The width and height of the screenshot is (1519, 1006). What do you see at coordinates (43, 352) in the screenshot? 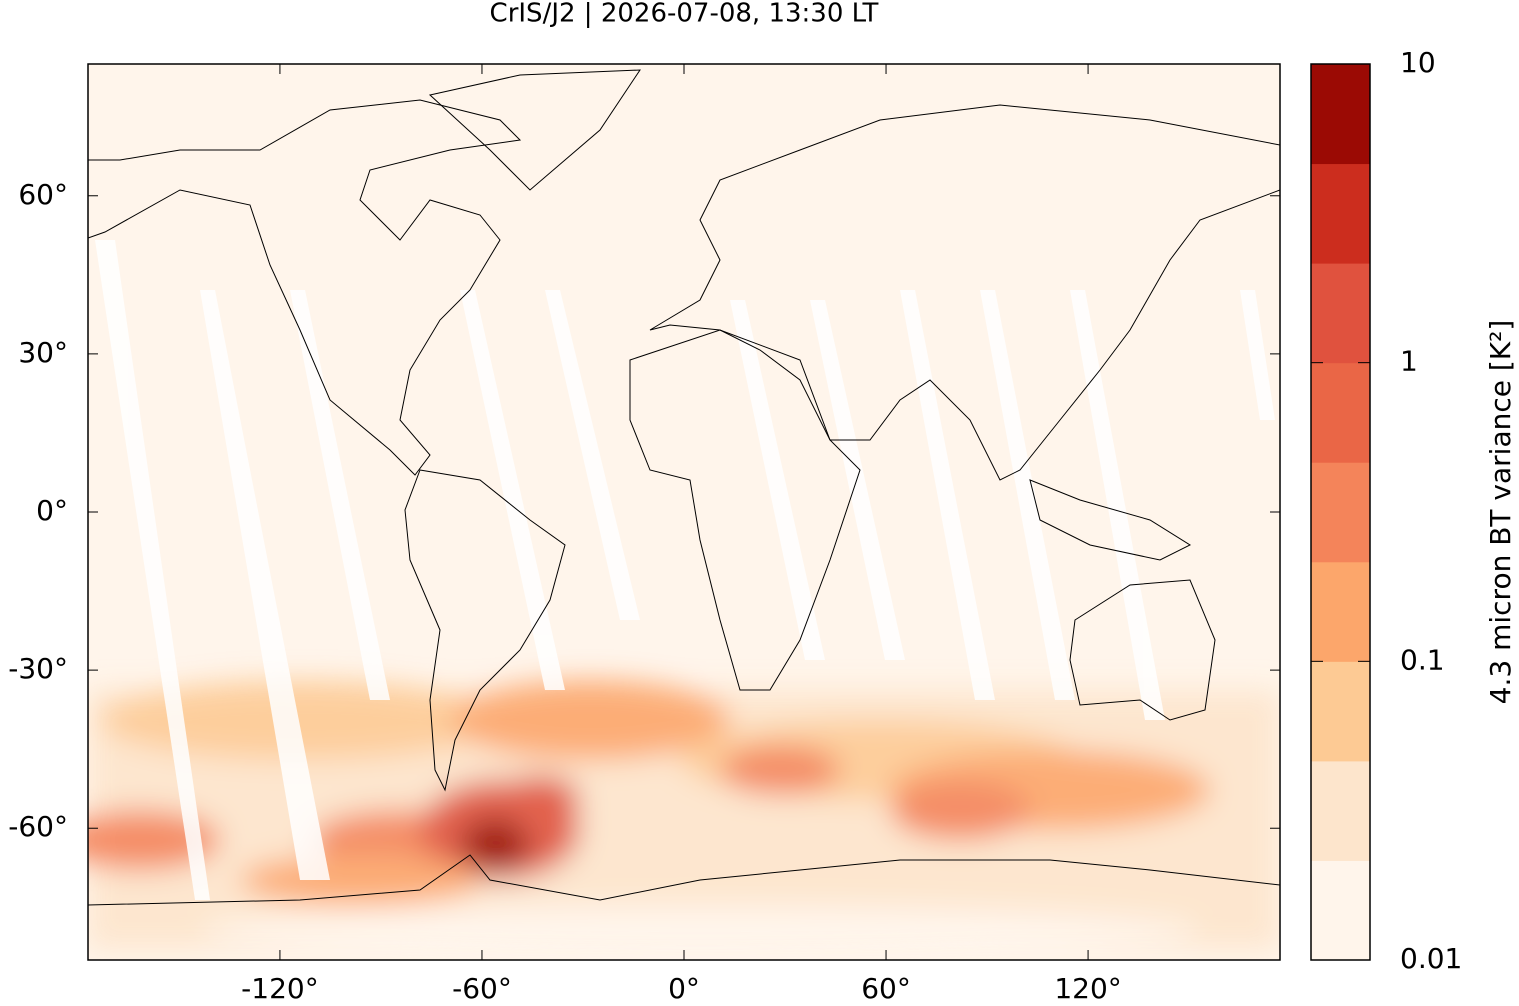
I see `y-tick-label: 30°` at bounding box center [43, 352].